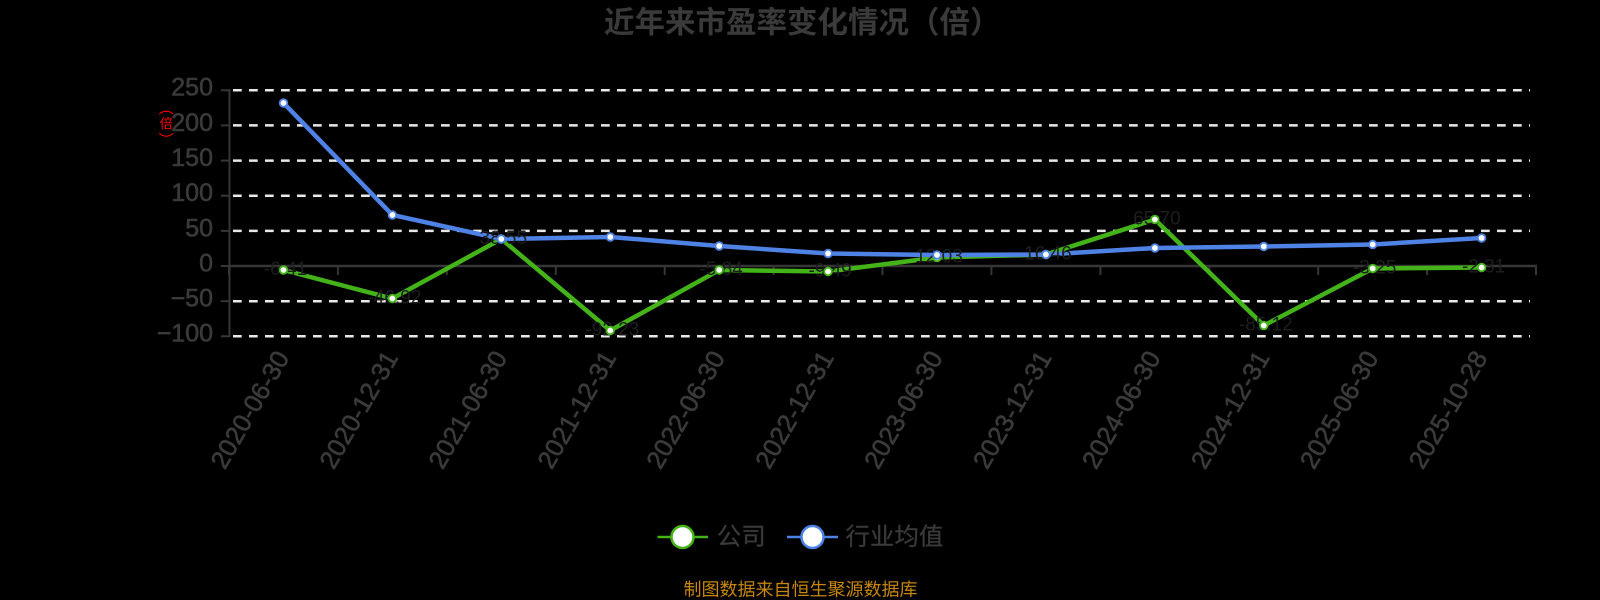 This screenshot has width=1600, height=600. I want to click on svg-text: −50, so click(192, 299).